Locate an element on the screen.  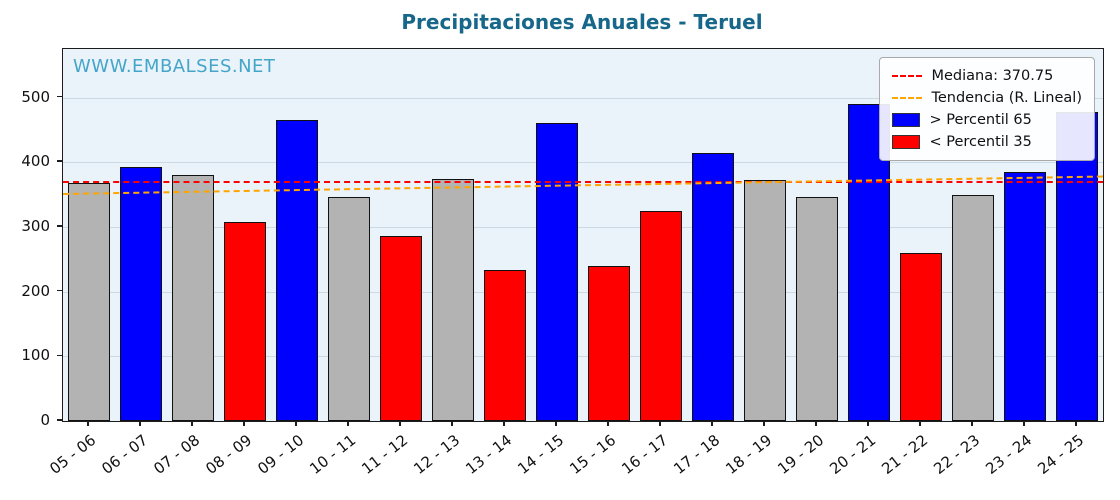
y-tick-label: 100 is located at coordinates (35, 355).